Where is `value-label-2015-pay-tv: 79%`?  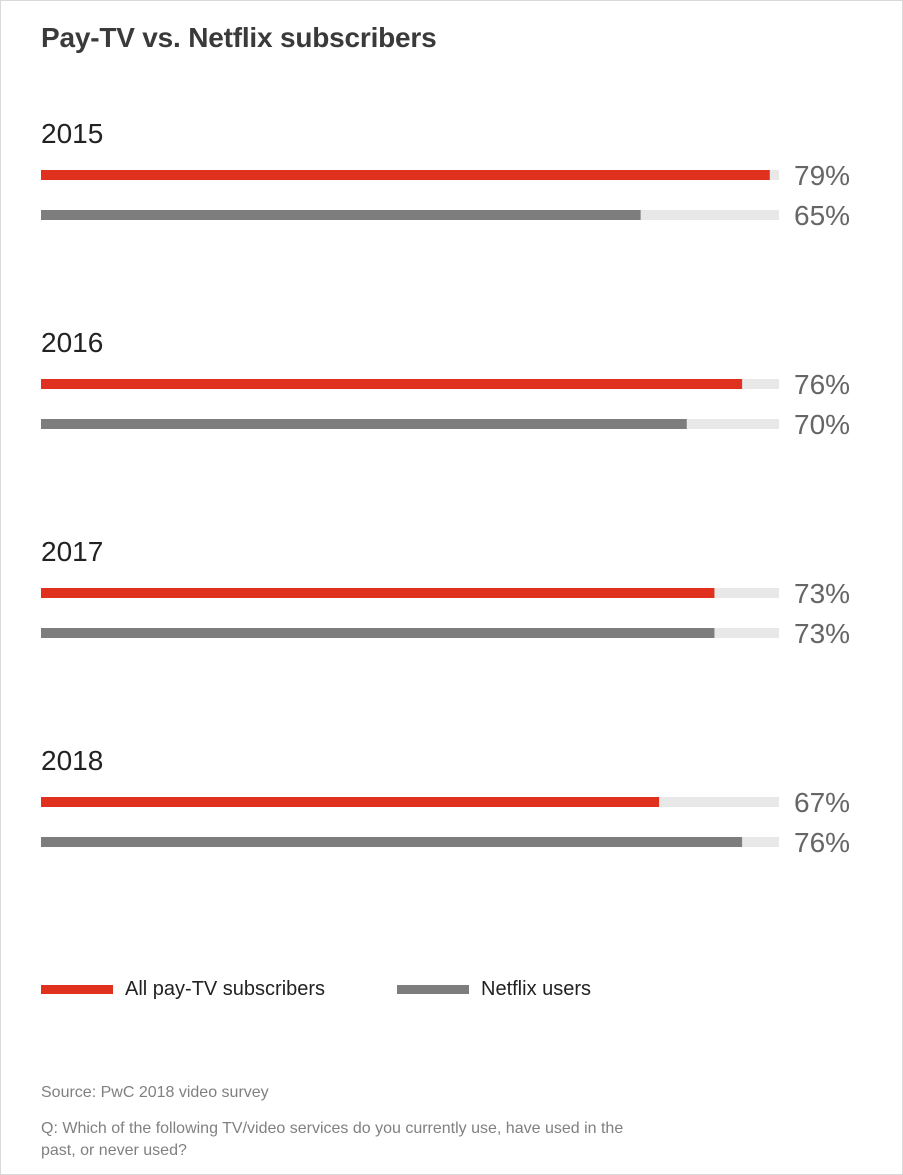 value-label-2015-pay-tv: 79% is located at coordinates (822, 175).